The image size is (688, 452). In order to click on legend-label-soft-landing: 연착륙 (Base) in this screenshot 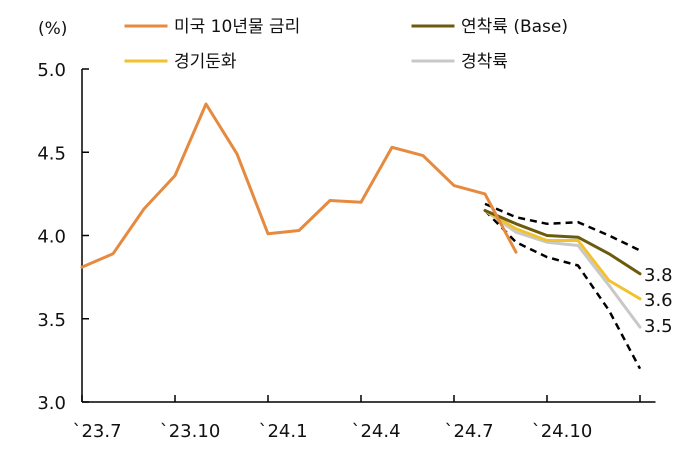, I will do `click(514, 27)`.